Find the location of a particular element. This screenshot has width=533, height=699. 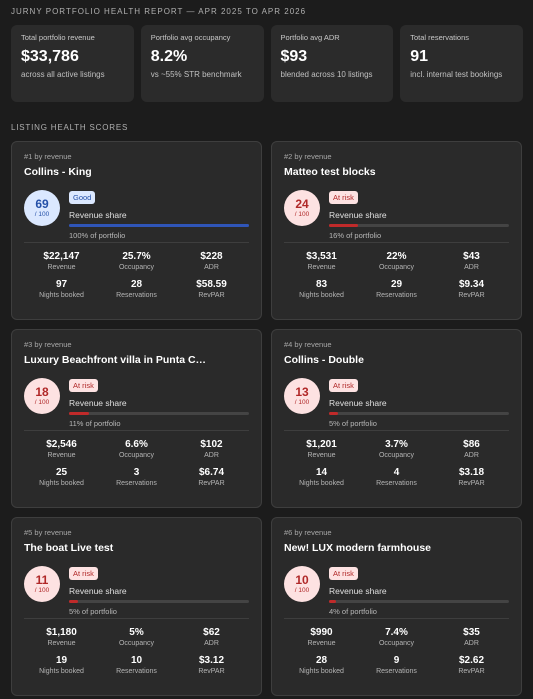

stat-label: Portfolio avg occupancy is located at coordinates (190, 37).